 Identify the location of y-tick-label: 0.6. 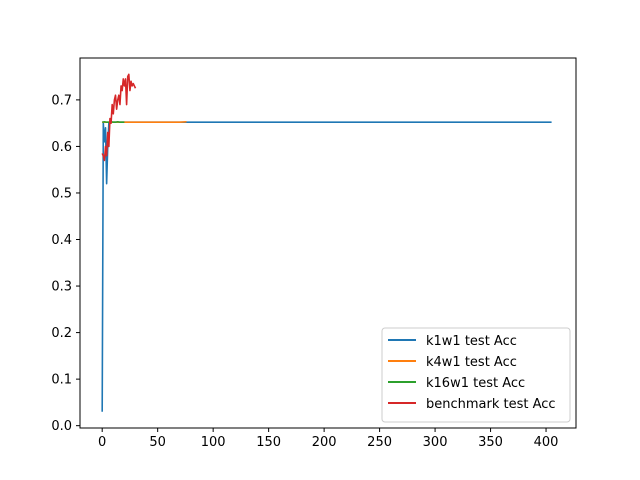
(61, 147).